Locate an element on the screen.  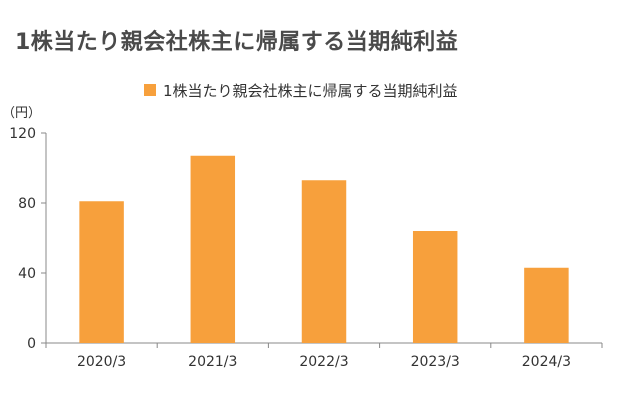
legend-label: 1株当たり親会社株主に帰属する当期純利益 is located at coordinates (310, 91).